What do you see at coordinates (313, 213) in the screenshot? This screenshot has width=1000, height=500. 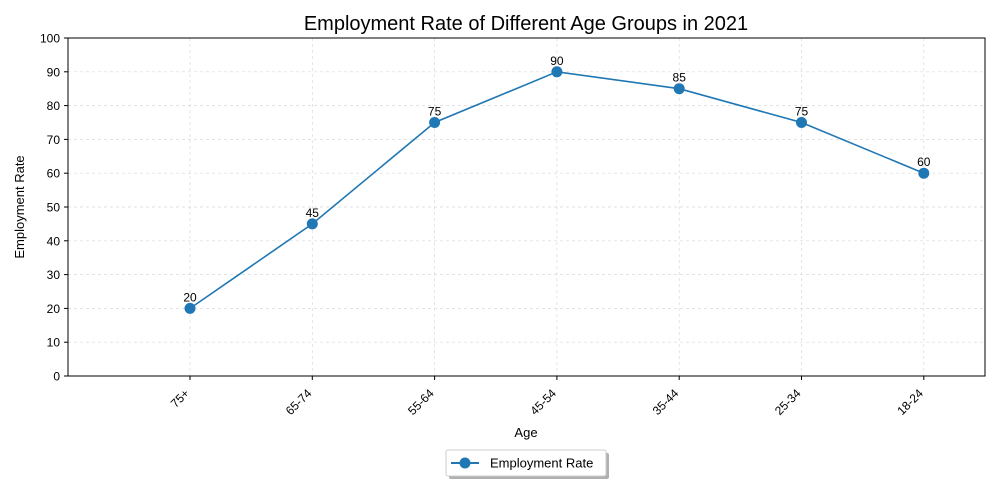 I see `data-label: 45` at bounding box center [313, 213].